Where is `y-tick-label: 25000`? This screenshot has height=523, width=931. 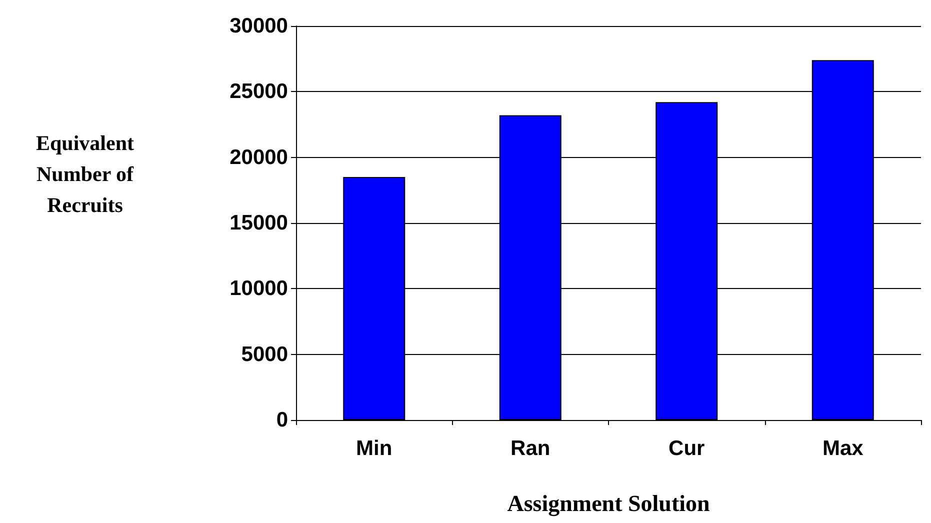
y-tick-label: 25000 is located at coordinates (259, 92).